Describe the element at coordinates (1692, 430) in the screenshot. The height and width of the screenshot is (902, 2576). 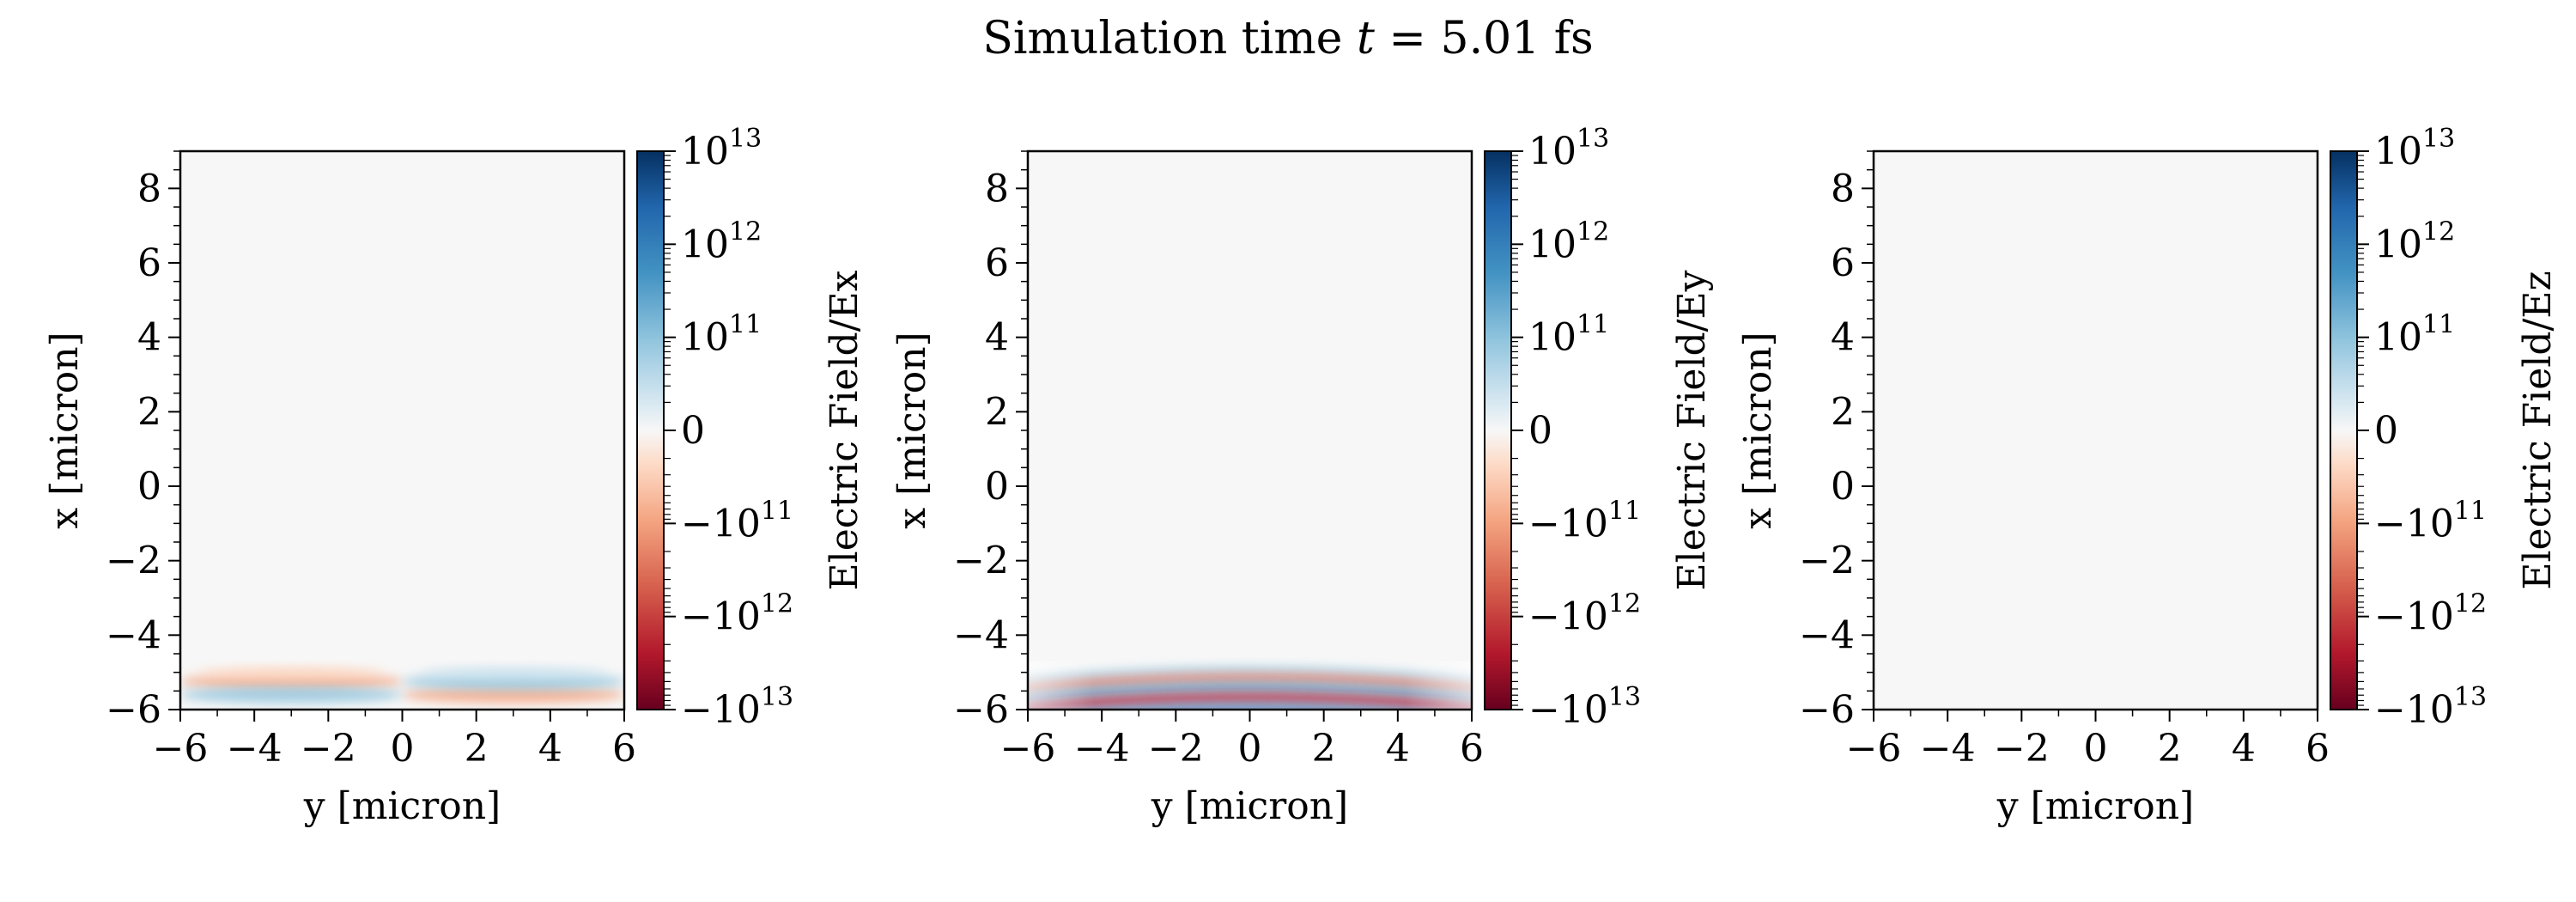
I see `colorbar-label: Electric Field/Ey` at that location.